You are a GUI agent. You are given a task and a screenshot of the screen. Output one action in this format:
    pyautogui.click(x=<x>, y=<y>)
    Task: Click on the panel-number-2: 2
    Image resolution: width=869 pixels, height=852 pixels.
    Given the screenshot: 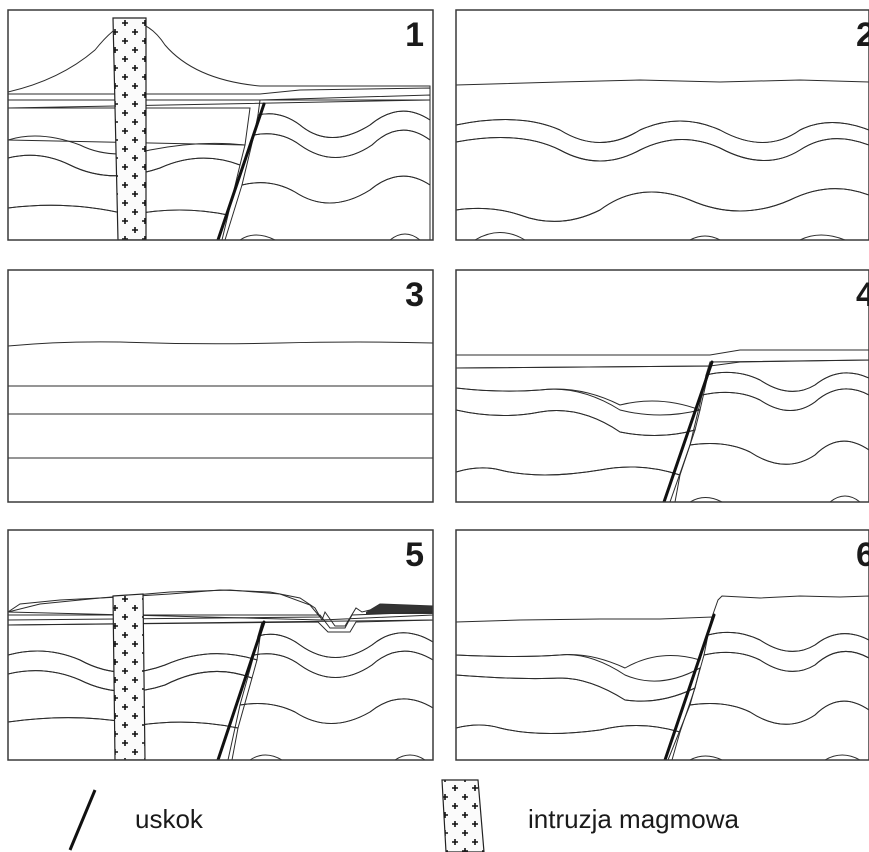 What is the action you would take?
    pyautogui.click(x=862, y=35)
    